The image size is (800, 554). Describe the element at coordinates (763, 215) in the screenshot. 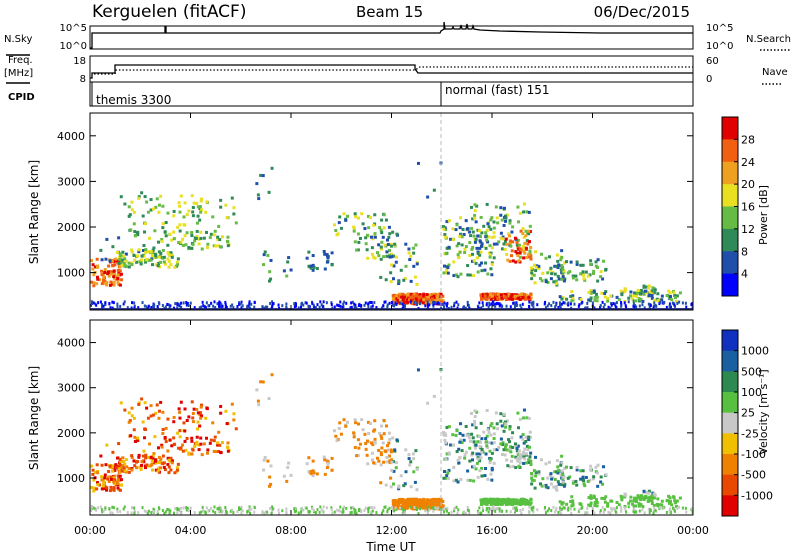

I see `power-colorbar-label: Power [dB]` at that location.